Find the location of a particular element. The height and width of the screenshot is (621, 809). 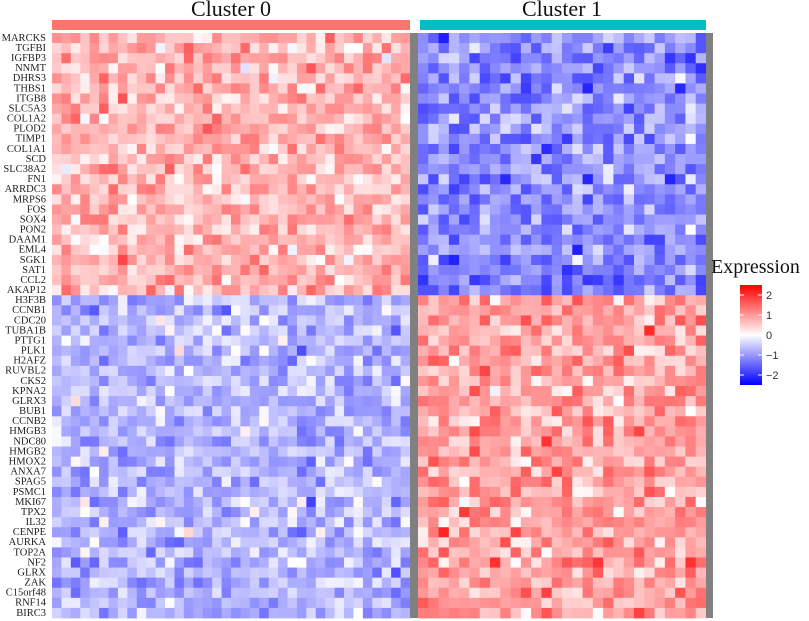

legend-tick-label: 0 is located at coordinates (769, 336).